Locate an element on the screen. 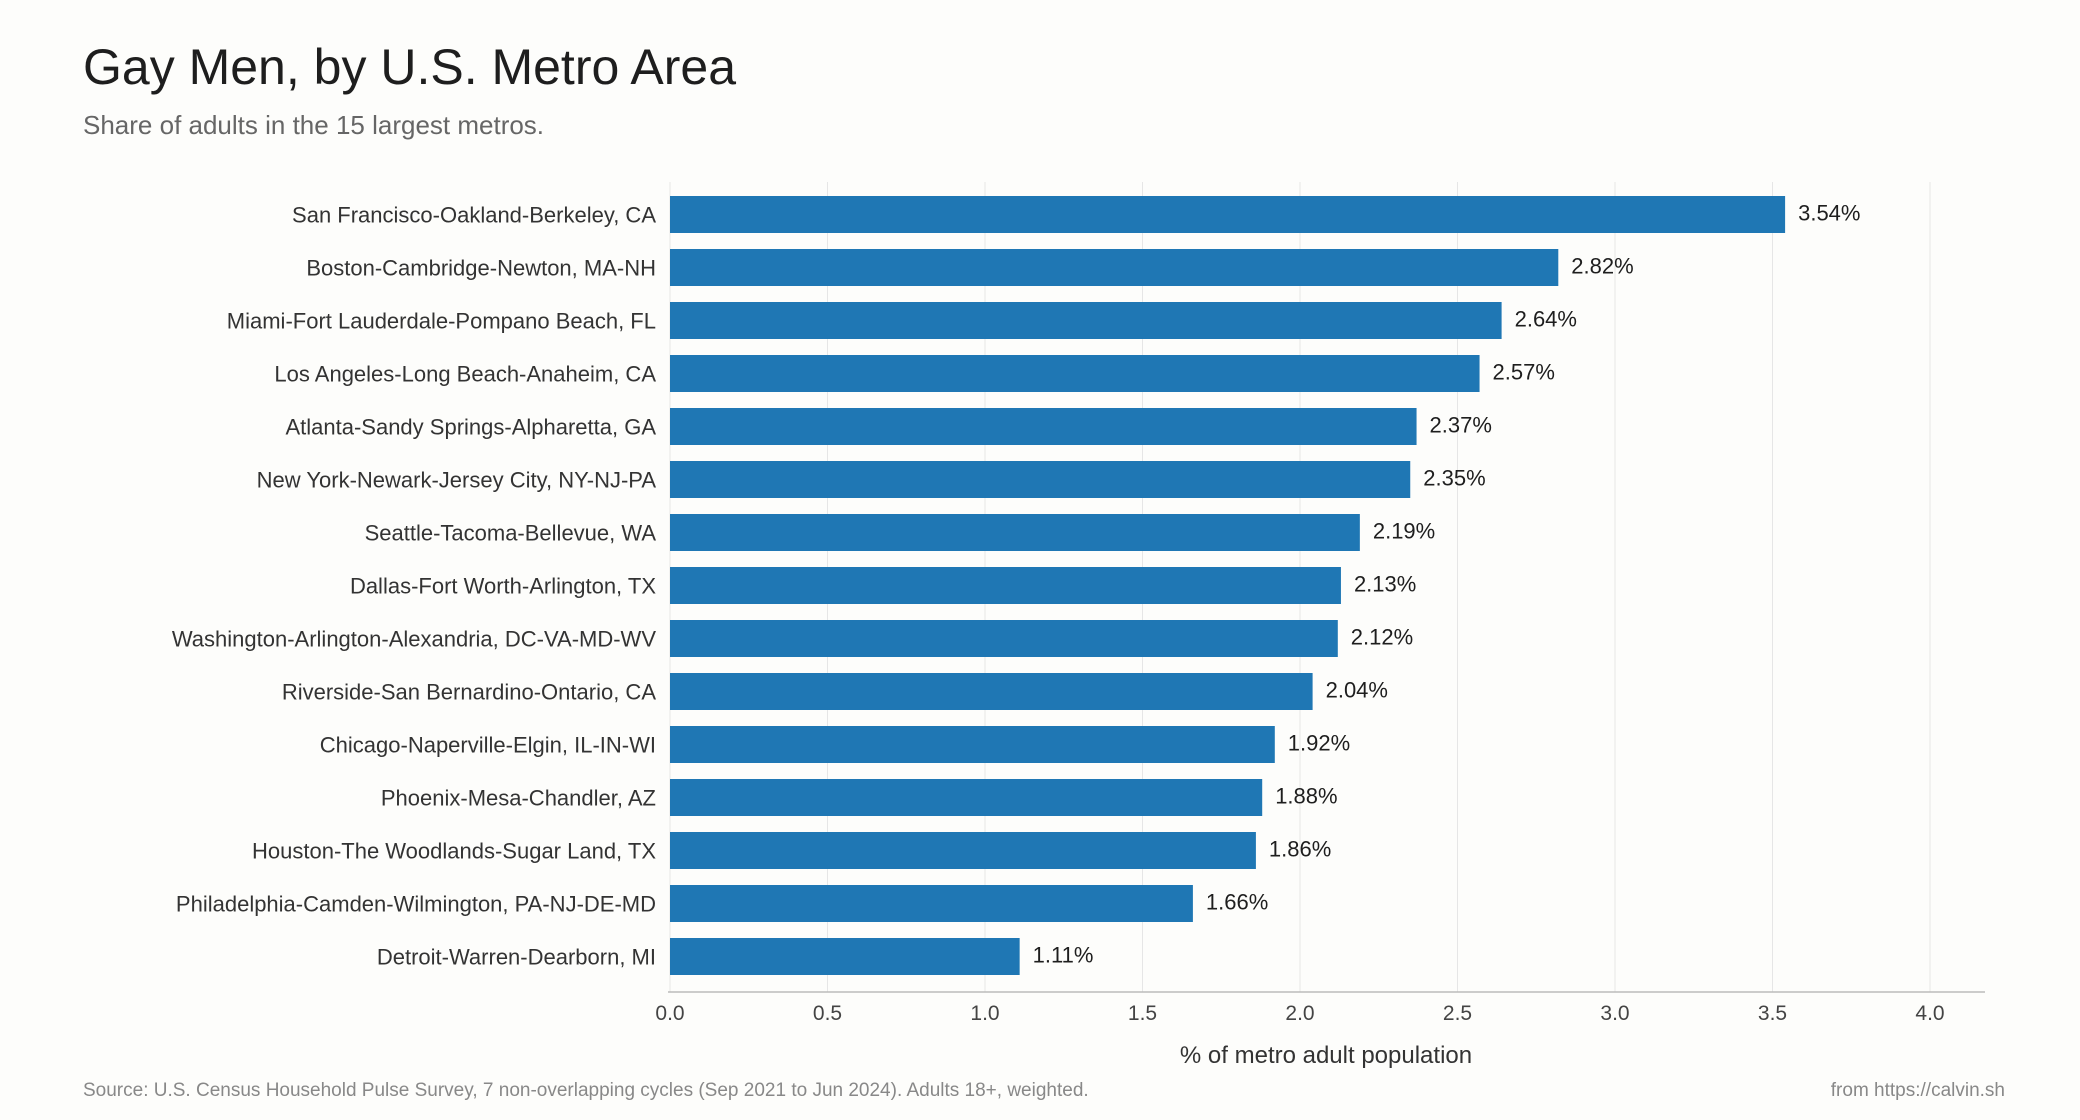 This screenshot has width=2080, height=1120. x-tick-label: 4.0 is located at coordinates (1929, 1013).